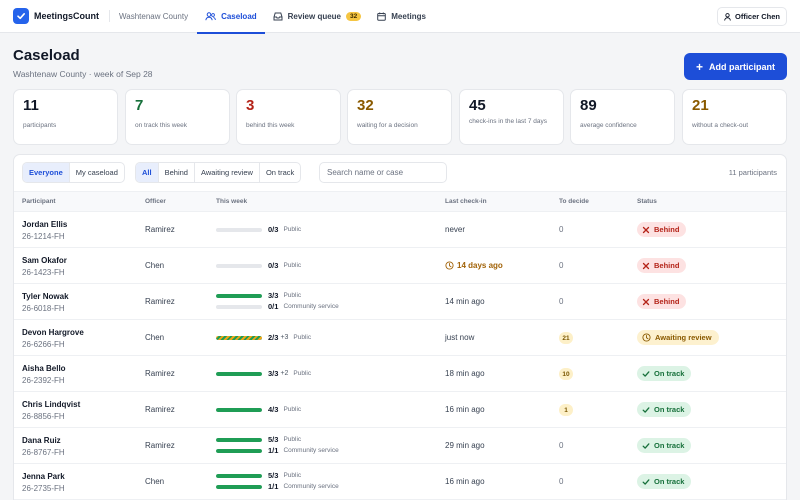 Image resolution: width=800 pixels, height=500 pixels. What do you see at coordinates (45, 224) in the screenshot?
I see `participant-name: Jordan Ellis` at bounding box center [45, 224].